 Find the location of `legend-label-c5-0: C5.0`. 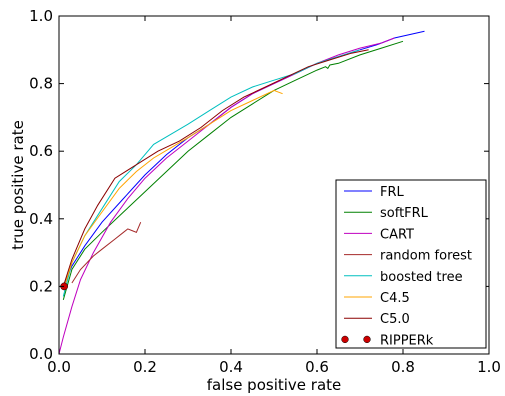

legend-label-c5-0: C5.0 is located at coordinates (395, 319).